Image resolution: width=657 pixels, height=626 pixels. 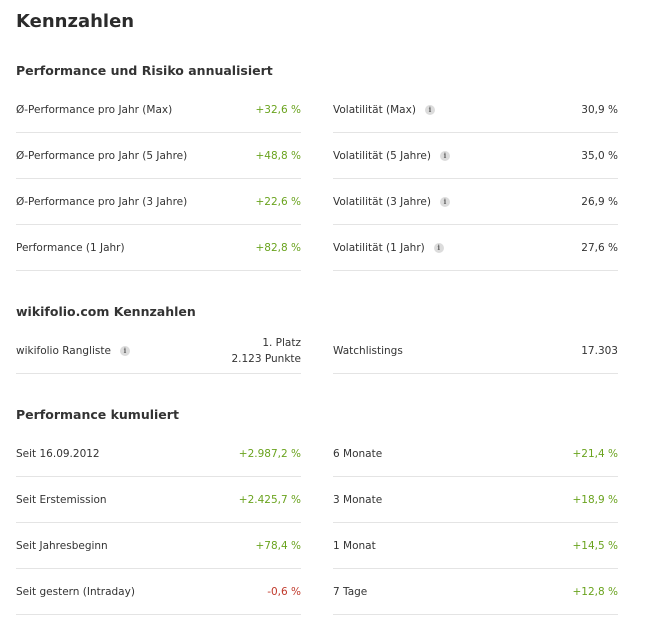 I want to click on stat-value: +2.425,7 %, so click(x=269, y=499).